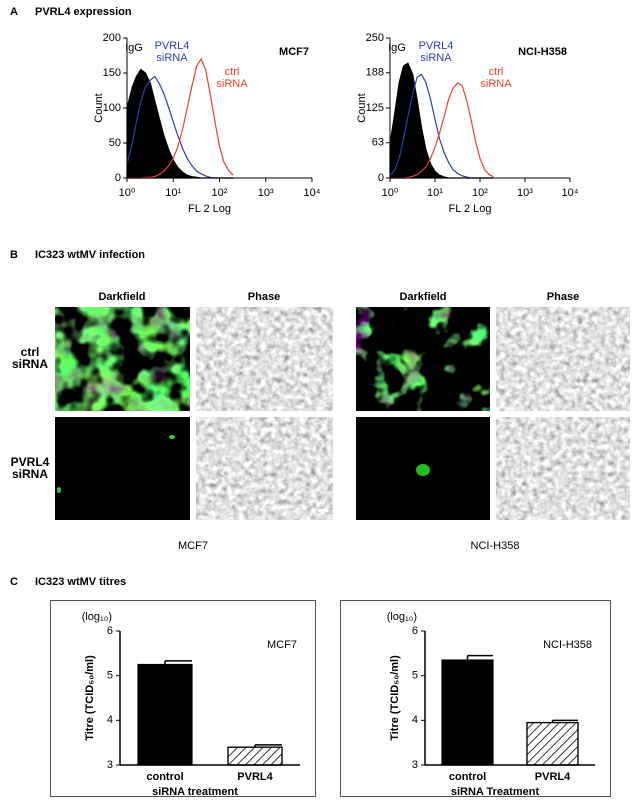 This screenshot has height=800, width=637. I want to click on y-tick-label: 63, so click(378, 143).